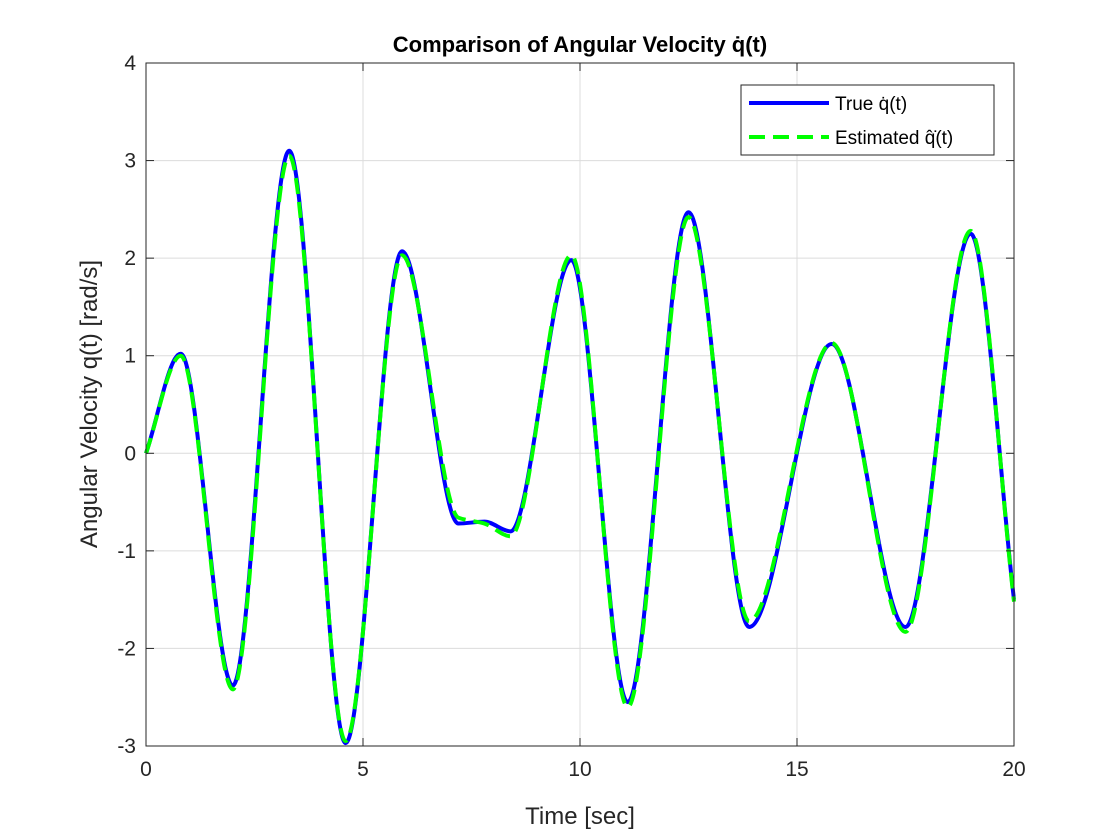 This screenshot has height=840, width=1120. I want to click on legend-entry-label: Estimated q̂̇(t), so click(894, 138).